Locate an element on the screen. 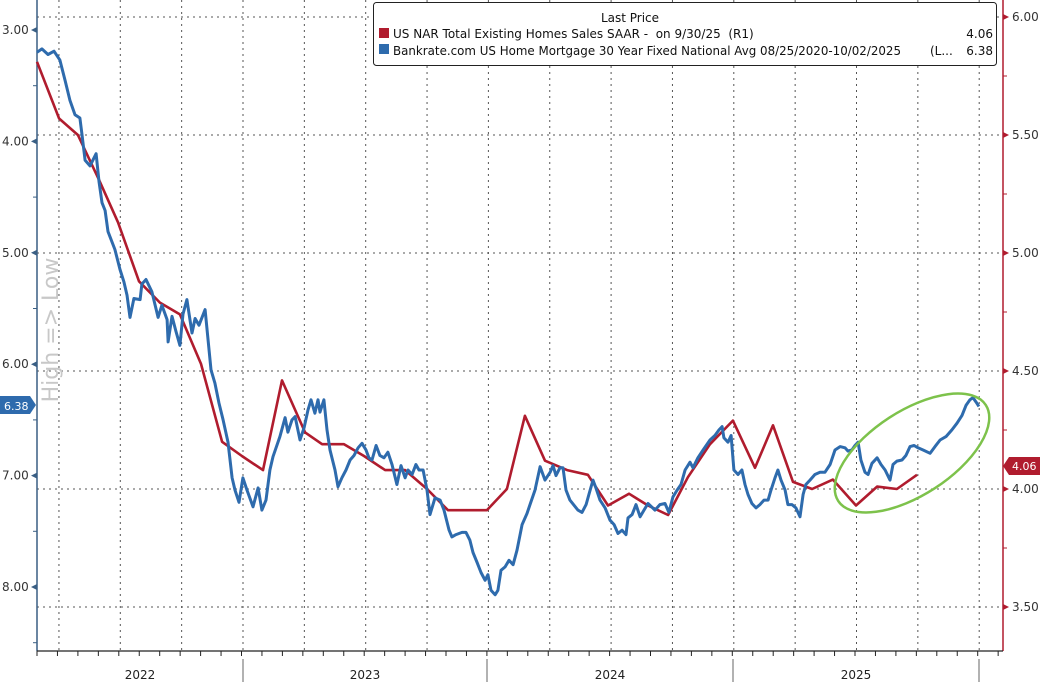 The height and width of the screenshot is (682, 1040). legend-box is located at coordinates (685, 34).